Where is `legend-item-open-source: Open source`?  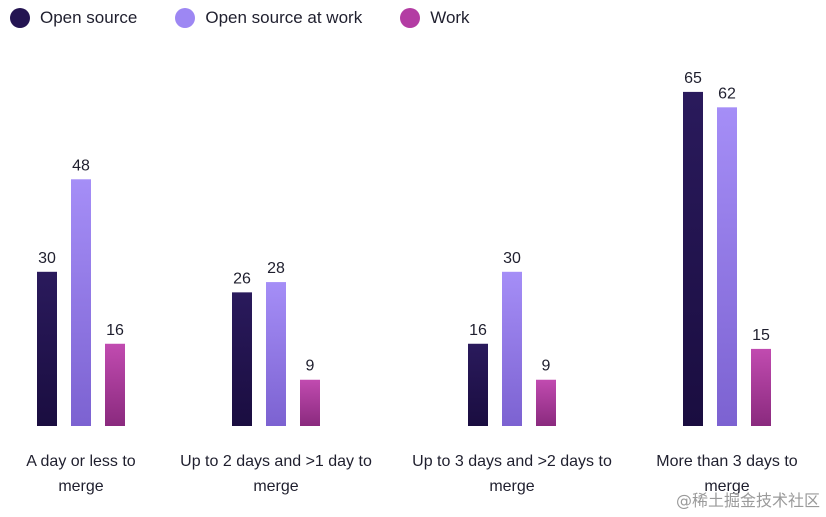
legend-item-open-source: Open source is located at coordinates (73, 18).